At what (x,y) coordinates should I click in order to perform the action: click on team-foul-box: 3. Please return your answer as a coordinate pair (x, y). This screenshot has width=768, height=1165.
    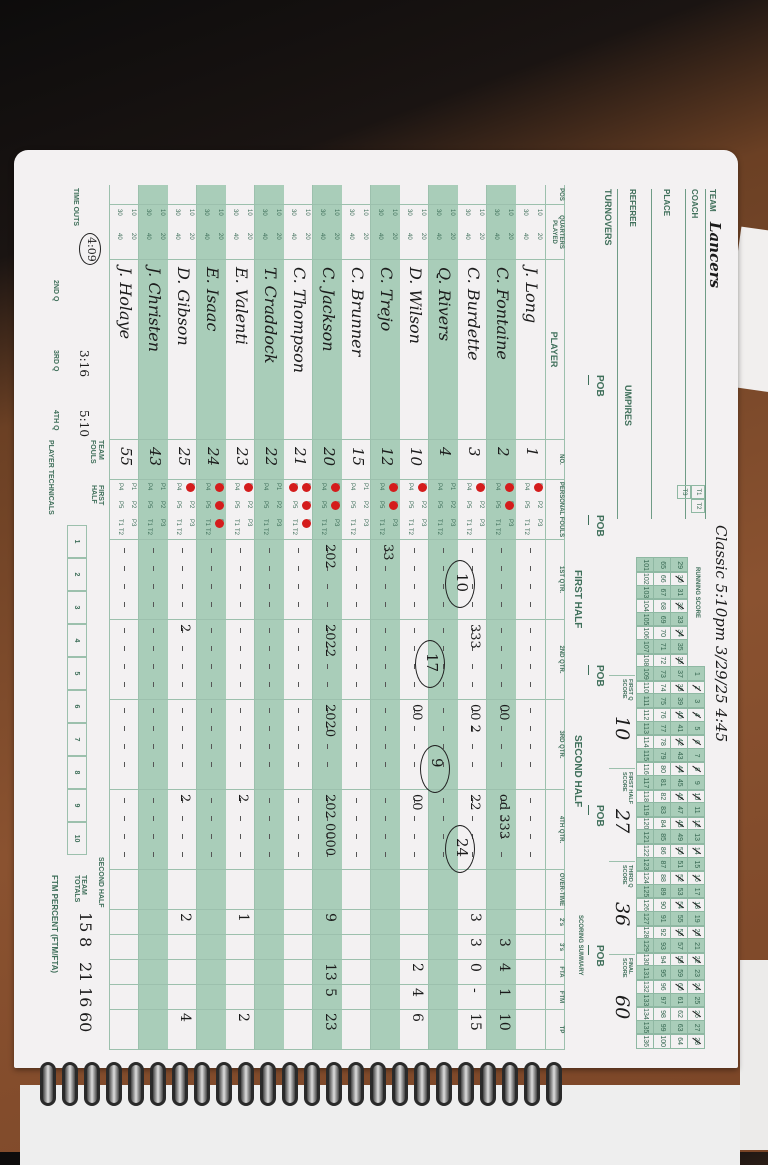
    Looking at the image, I should click on (77, 607).